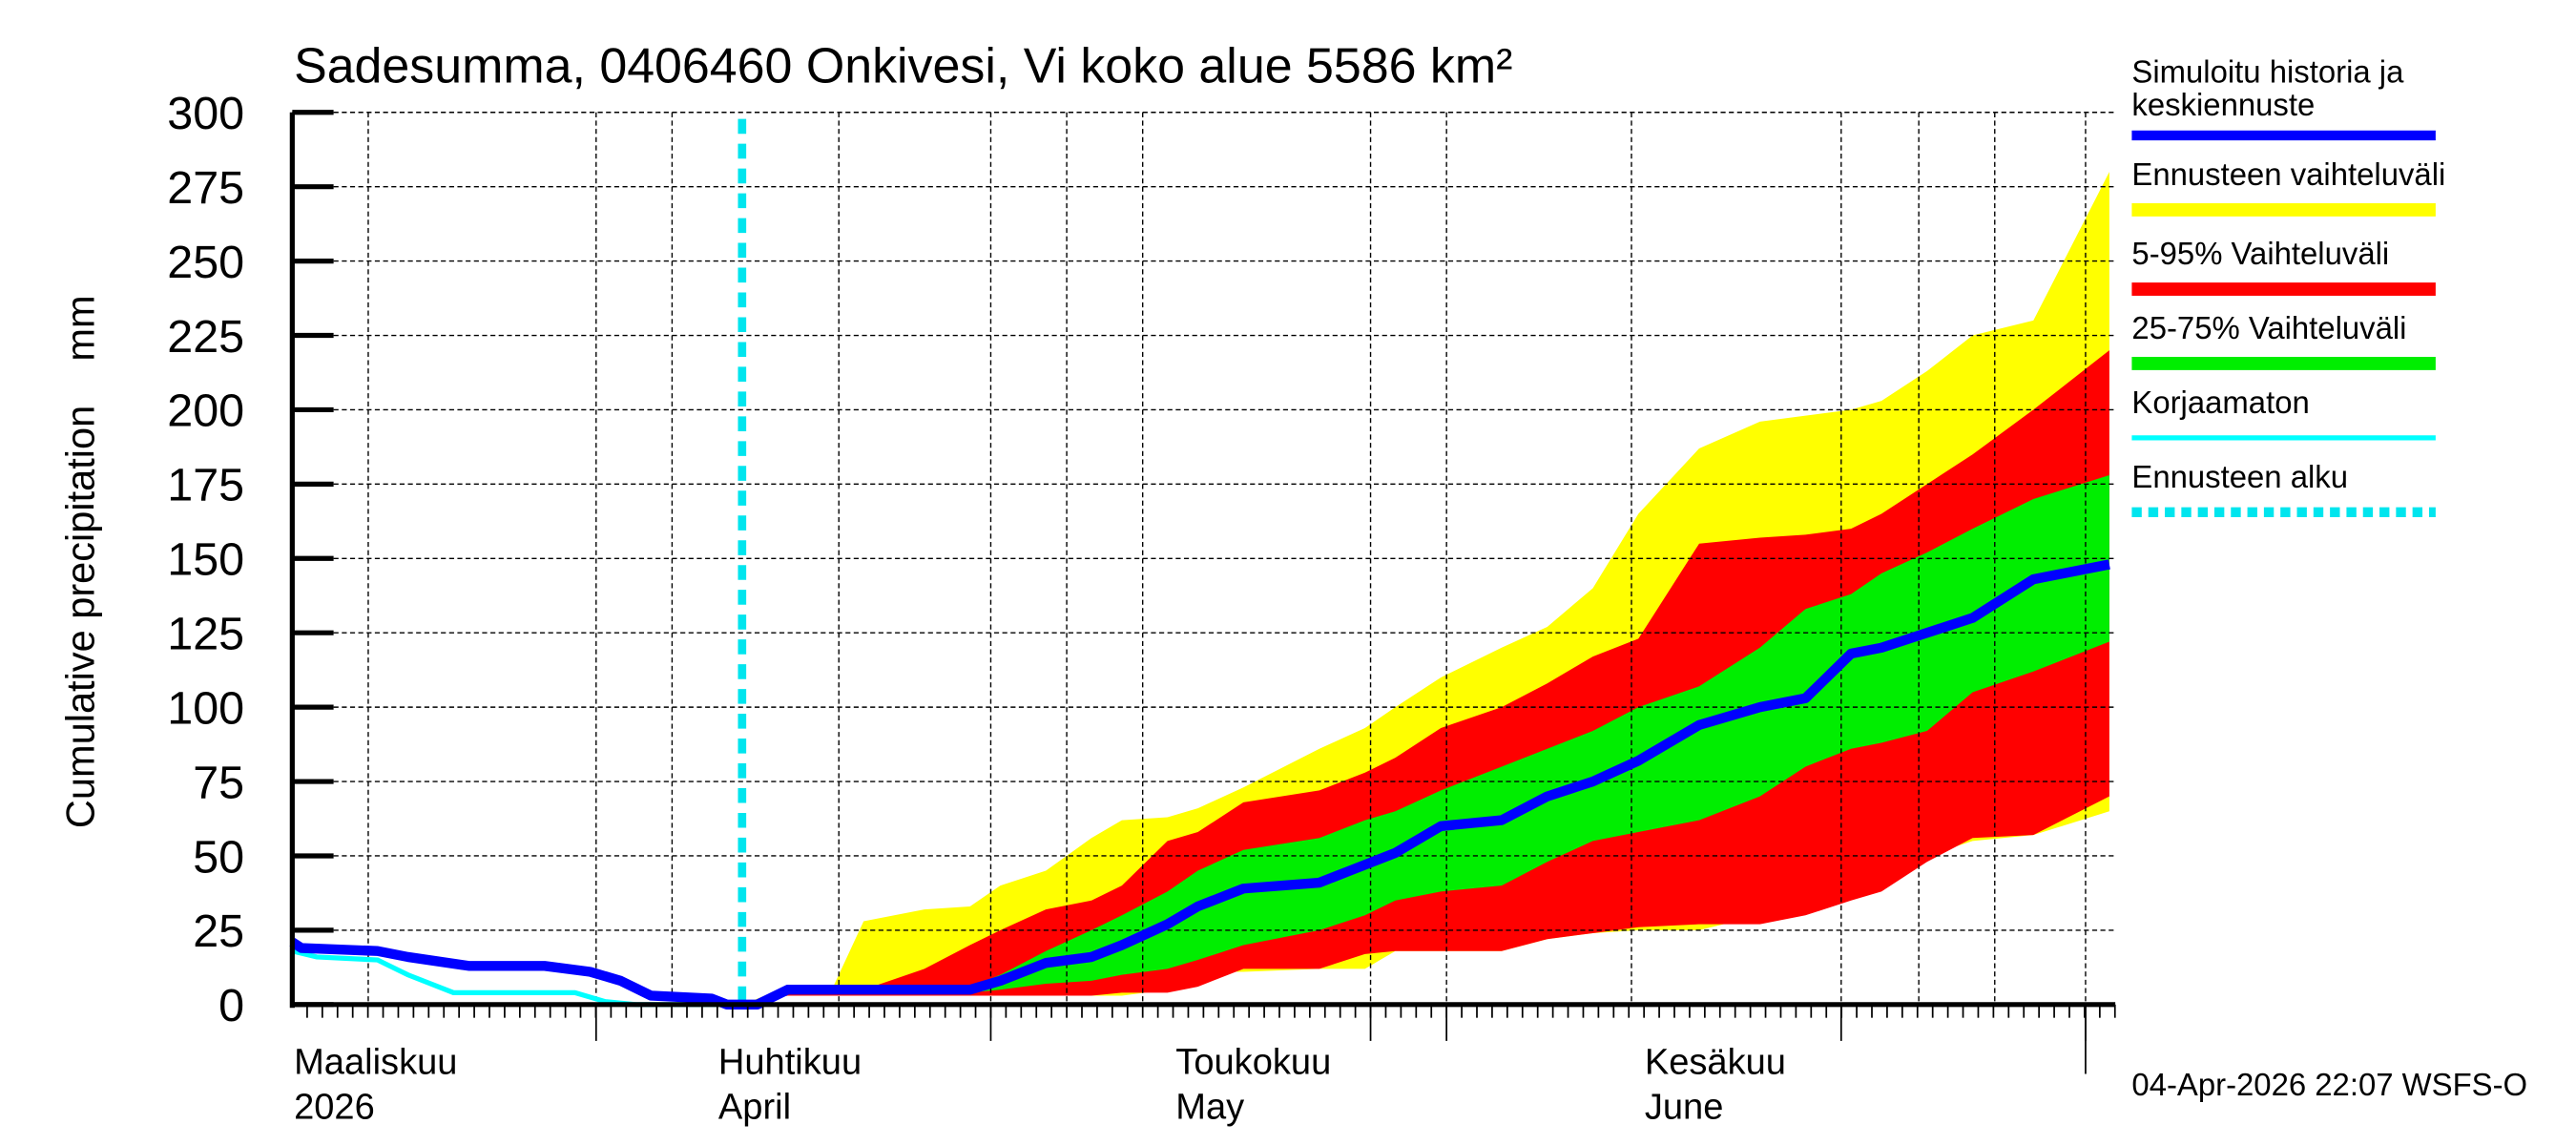 The image size is (2576, 1145). Describe the element at coordinates (231, 1005) in the screenshot. I see `y-tick-label: 0` at that location.